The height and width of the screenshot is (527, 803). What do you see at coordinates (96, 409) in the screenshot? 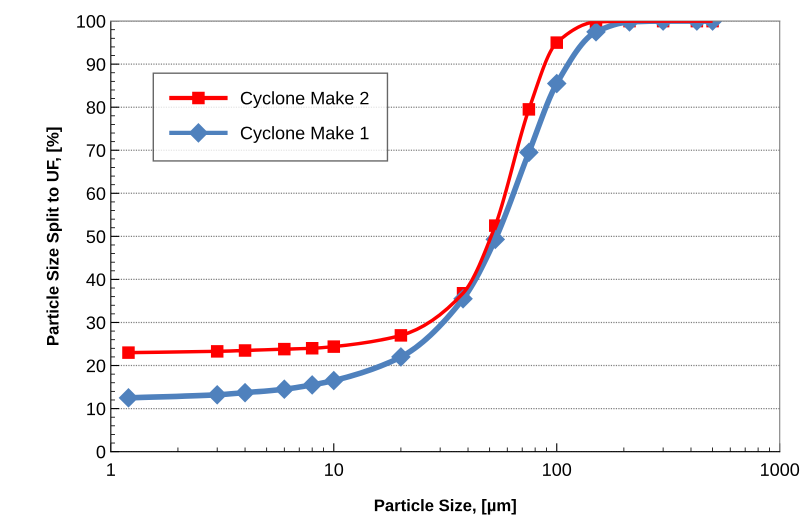
I see `y-tick-label: 10` at bounding box center [96, 409].